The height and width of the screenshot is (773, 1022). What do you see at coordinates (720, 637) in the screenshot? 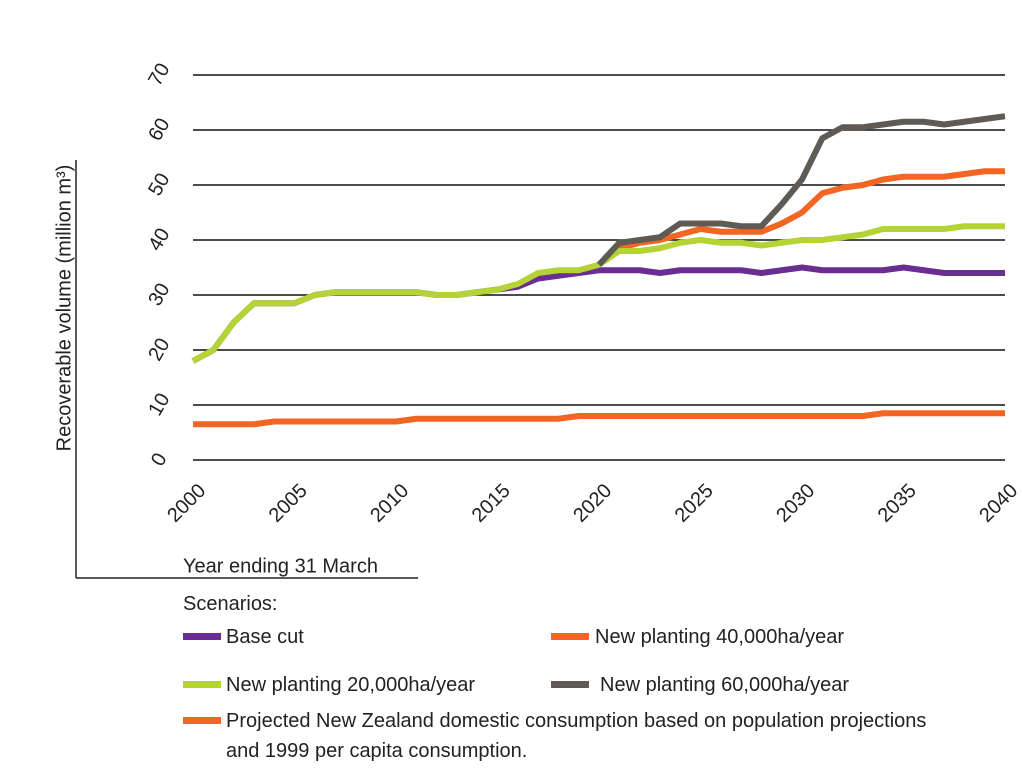
I see `legend-label: New planting 40,000ha/year` at bounding box center [720, 637].